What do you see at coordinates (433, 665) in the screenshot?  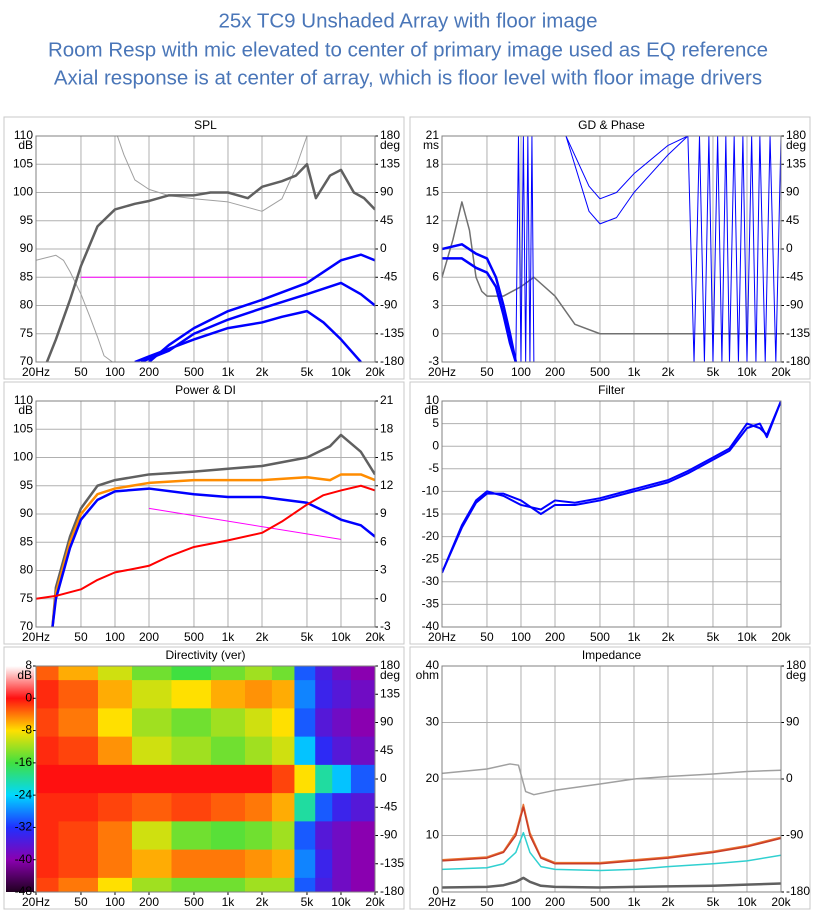 I see `y-tick-label: 40` at bounding box center [433, 665].